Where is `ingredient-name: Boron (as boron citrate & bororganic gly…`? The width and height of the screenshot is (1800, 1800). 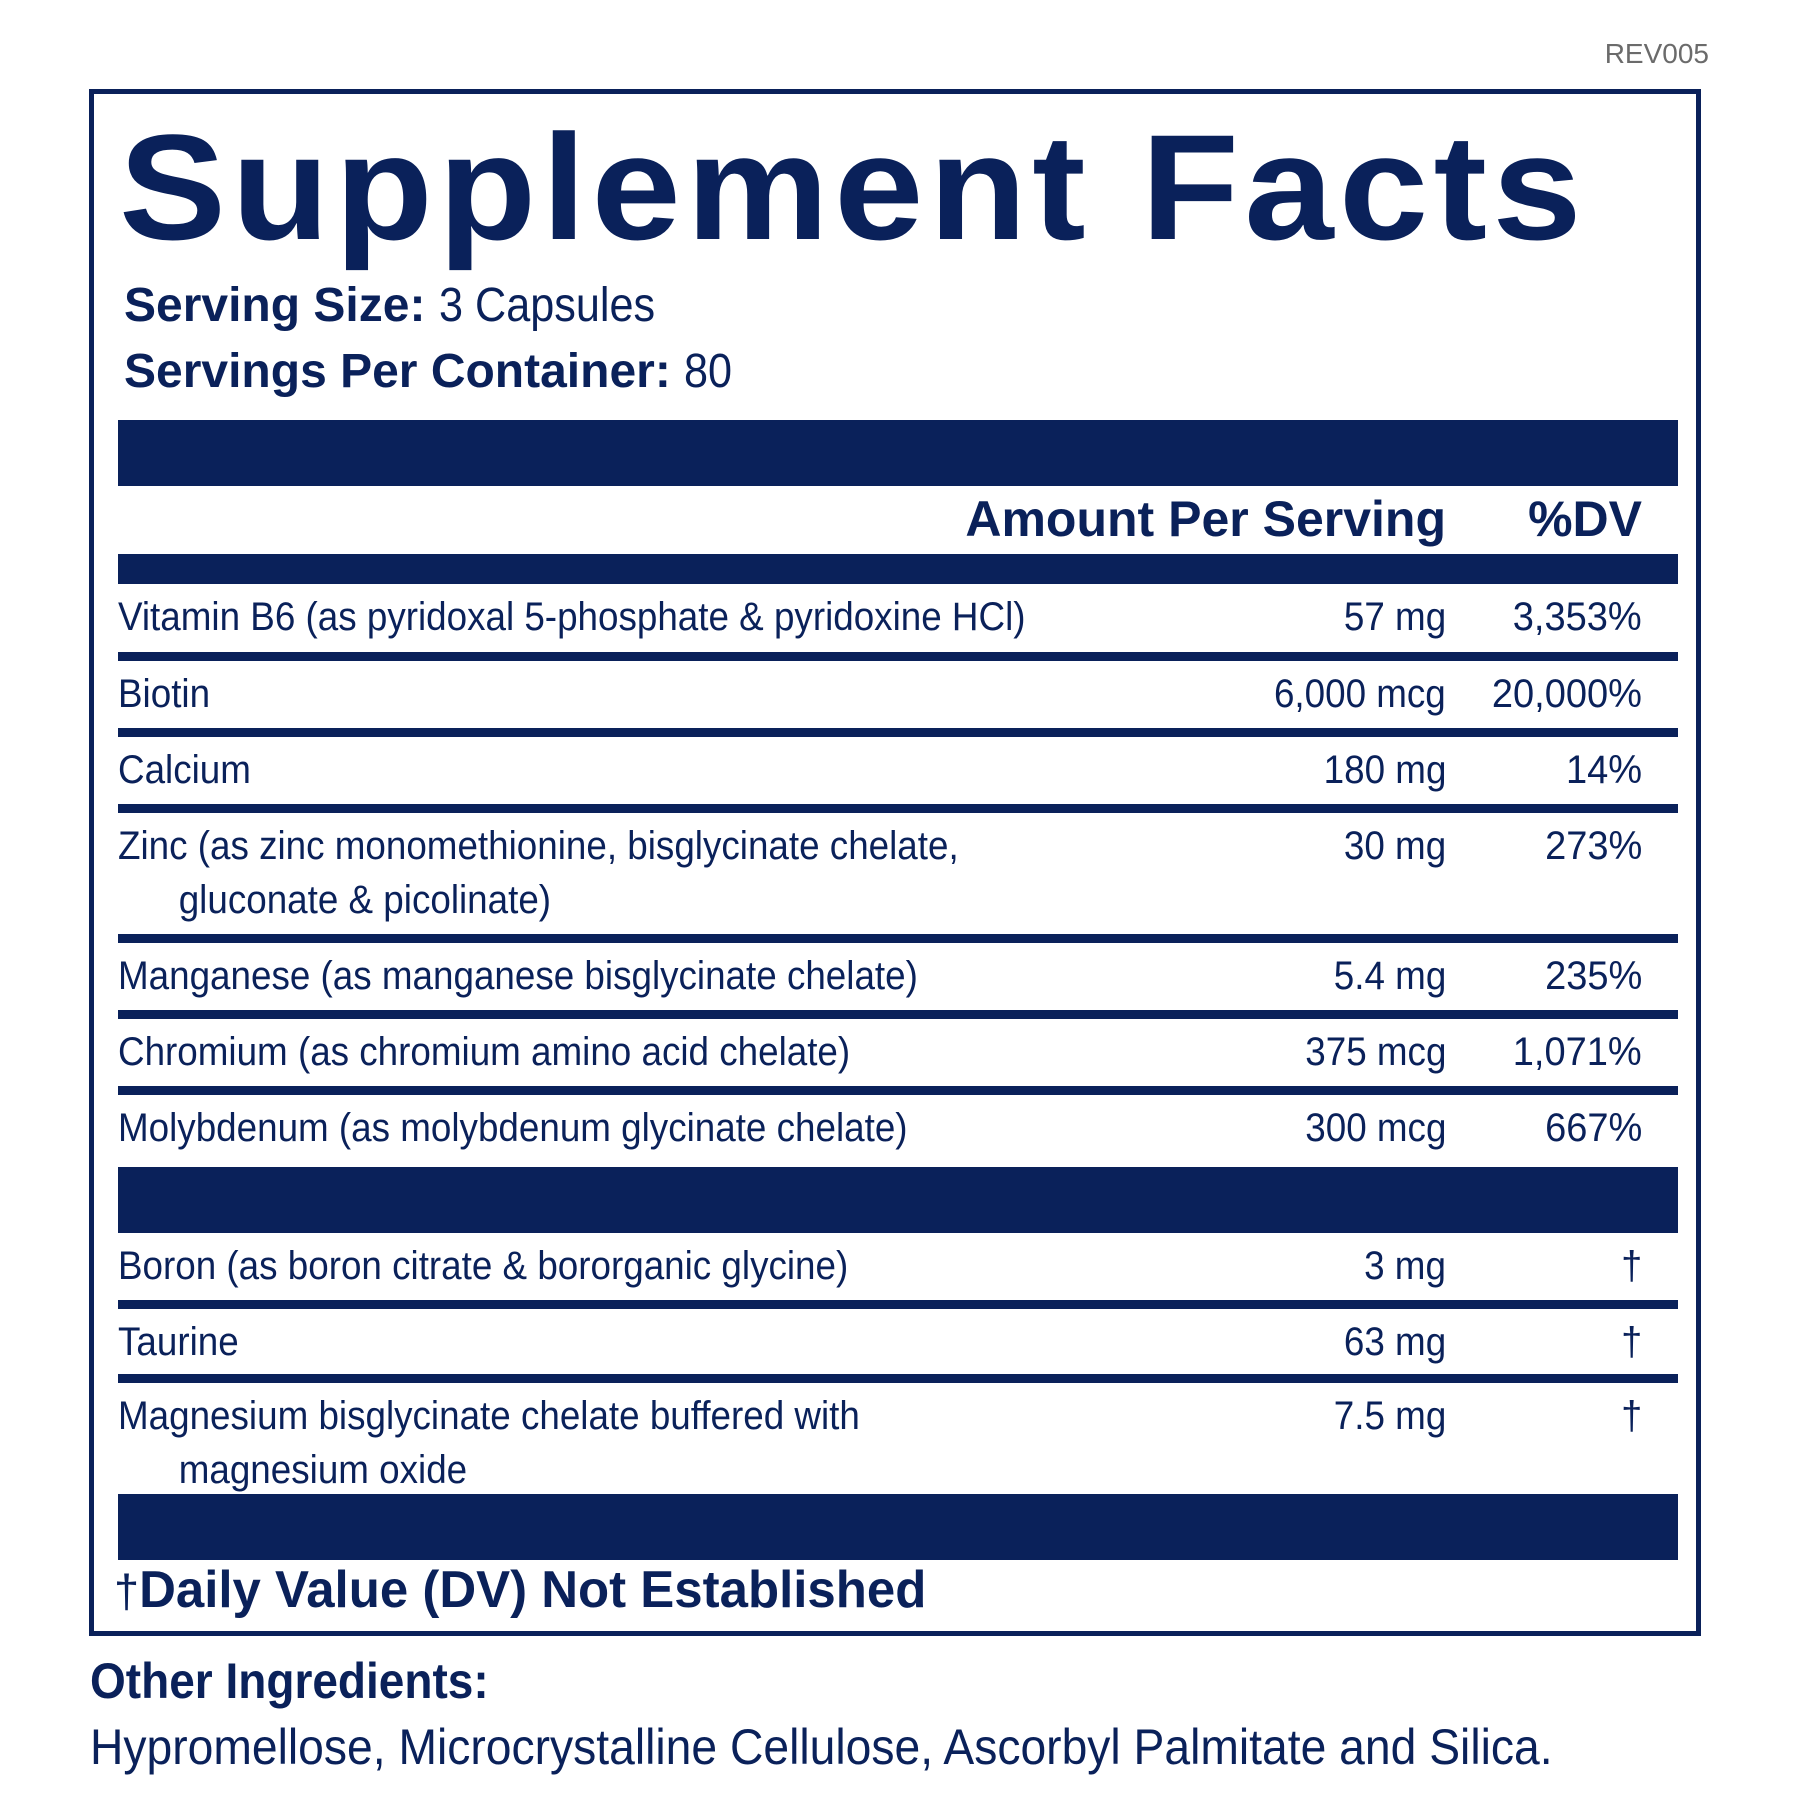
ingredient-name: Boron (as boron citrate & bororganic gly… is located at coordinates (483, 1266).